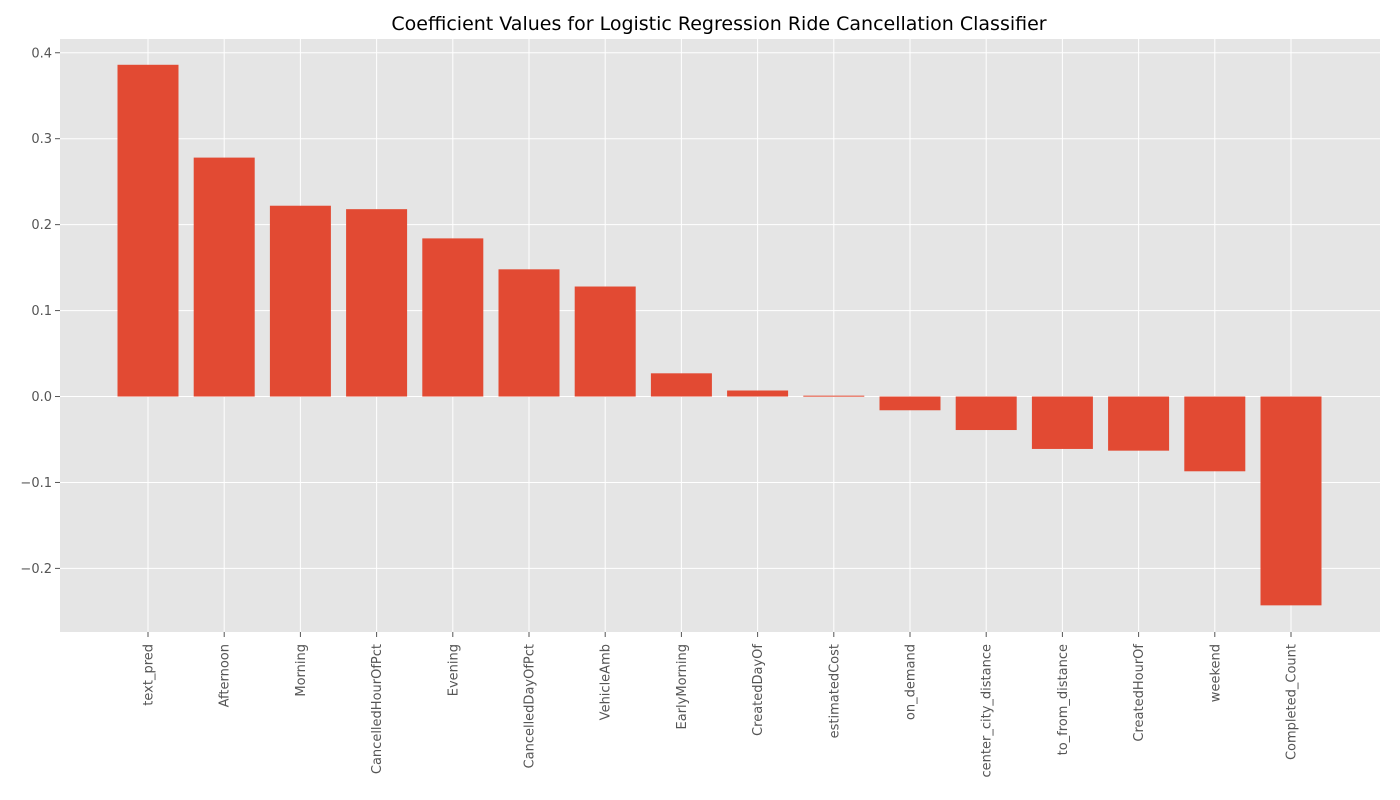 The height and width of the screenshot is (800, 1400). What do you see at coordinates (36, 483) in the screenshot?
I see `y-tick-label: −0.1` at bounding box center [36, 483].